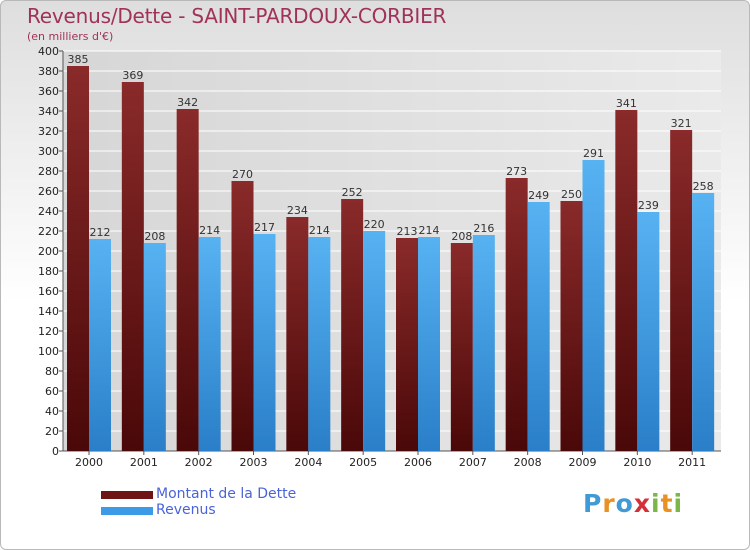  I want to click on legend-swatch-revenus, so click(127, 511).